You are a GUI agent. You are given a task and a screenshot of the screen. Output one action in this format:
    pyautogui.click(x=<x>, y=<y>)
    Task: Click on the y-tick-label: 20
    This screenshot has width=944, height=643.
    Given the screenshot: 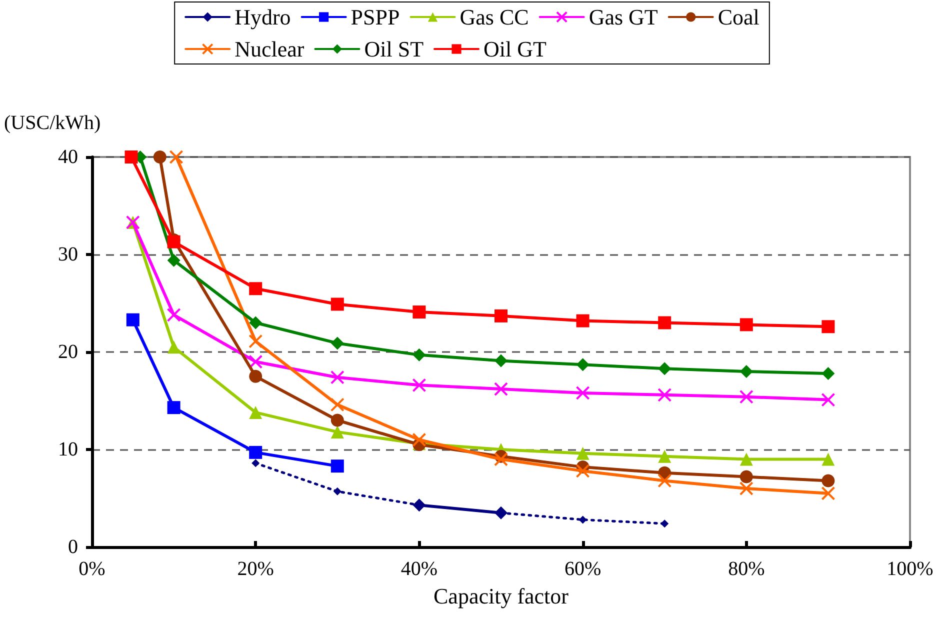 What is the action you would take?
    pyautogui.click(x=68, y=352)
    